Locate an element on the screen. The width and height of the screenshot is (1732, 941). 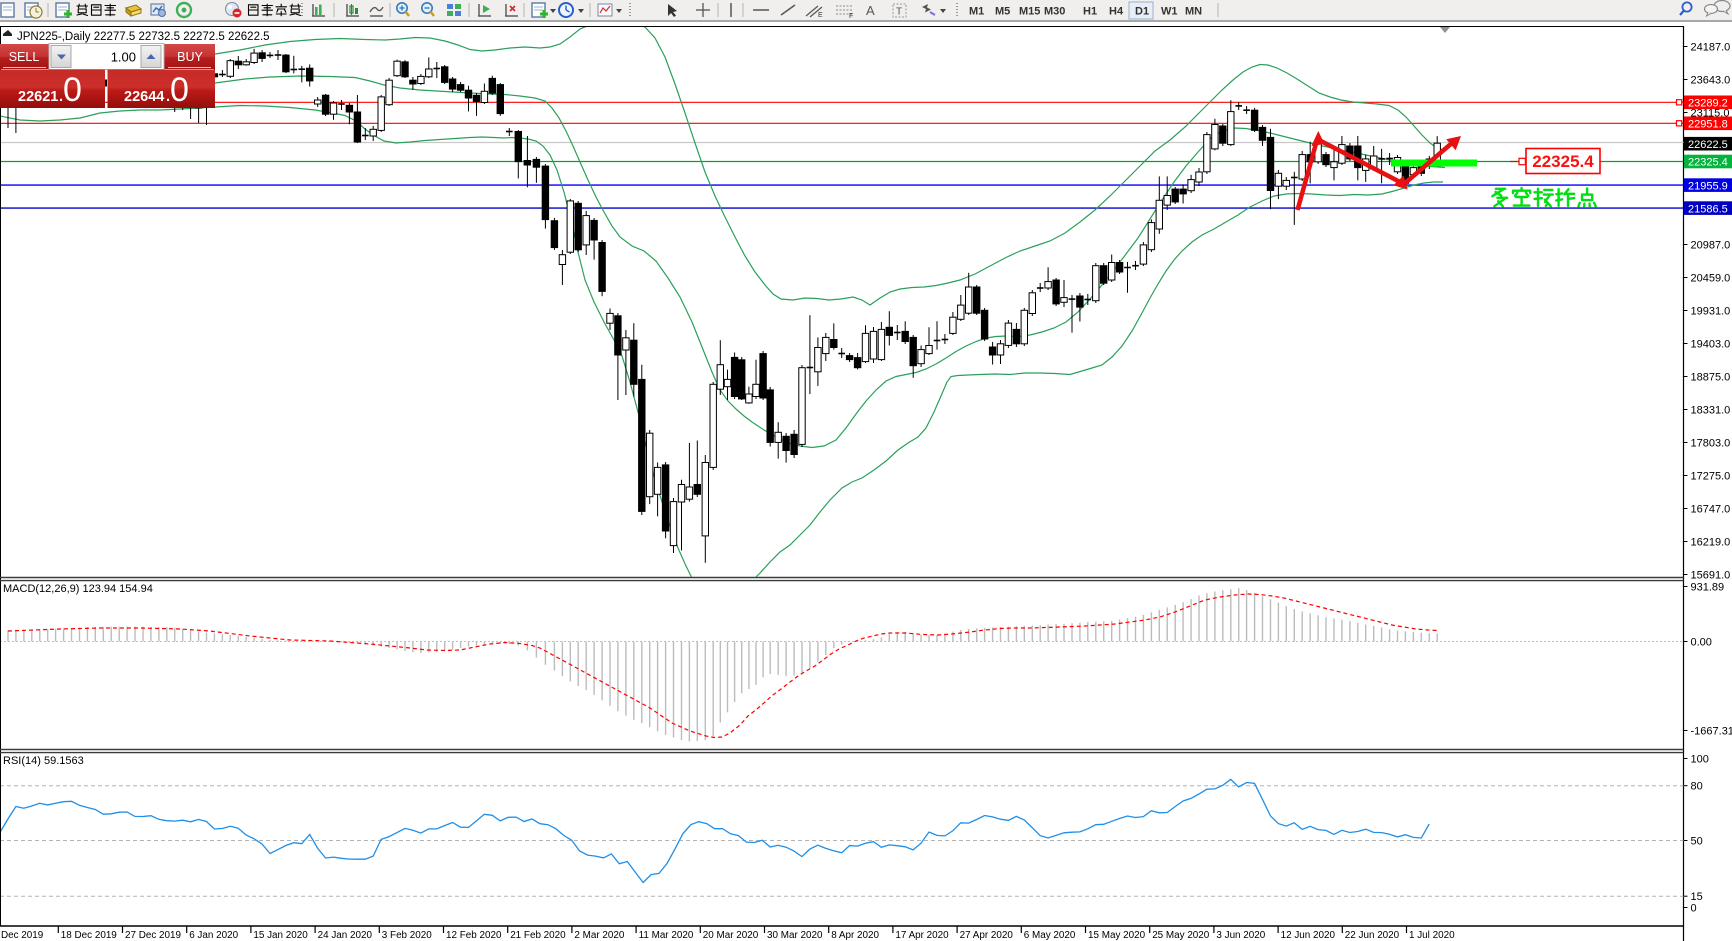
svg-text: 3 Jun 2020 is located at coordinates (1240, 935).